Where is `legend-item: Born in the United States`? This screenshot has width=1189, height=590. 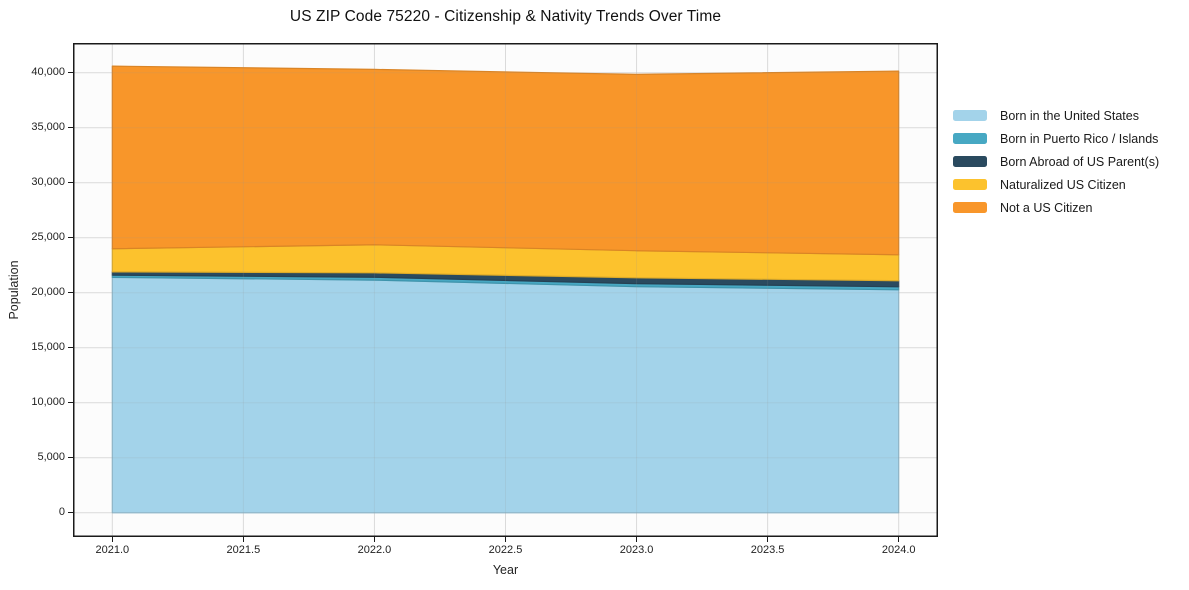 legend-item: Born in the United States is located at coordinates (1056, 115).